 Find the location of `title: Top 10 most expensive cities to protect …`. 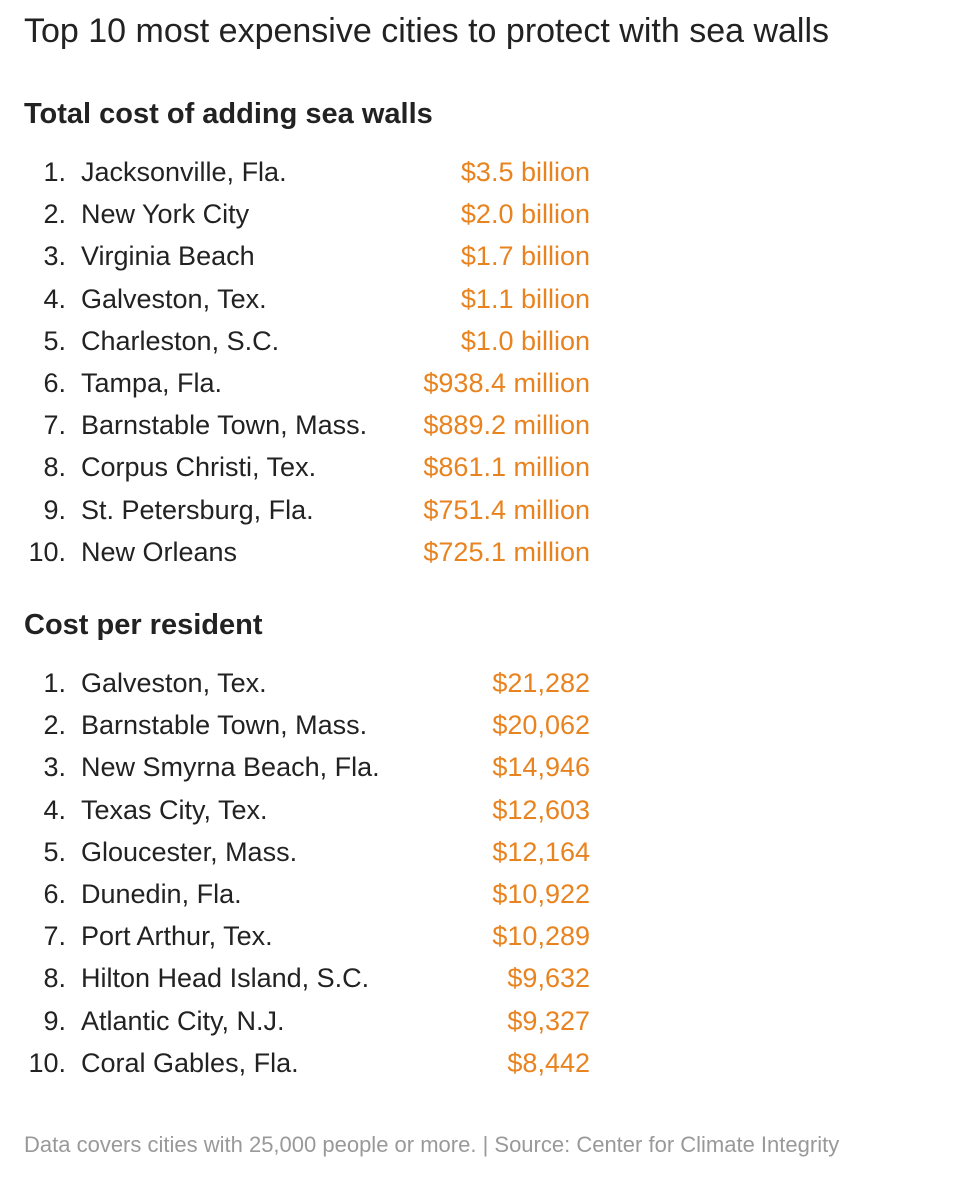

title: Top 10 most expensive cities to protect … is located at coordinates (427, 31).